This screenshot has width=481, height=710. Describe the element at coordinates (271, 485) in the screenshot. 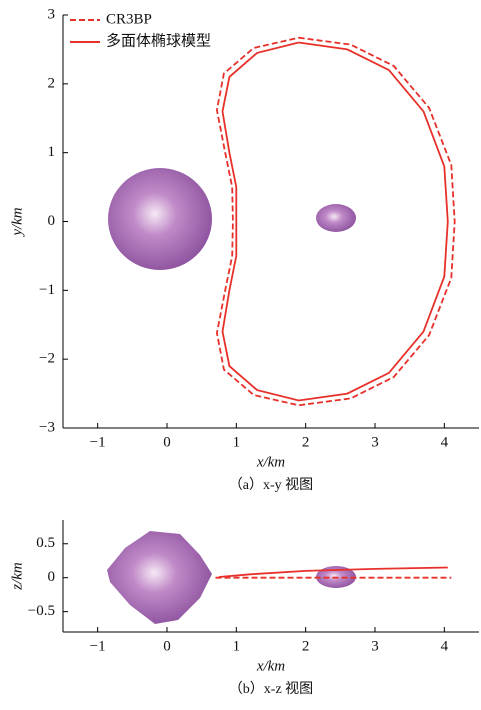

I see `caption: （a）x-y 视图` at that location.